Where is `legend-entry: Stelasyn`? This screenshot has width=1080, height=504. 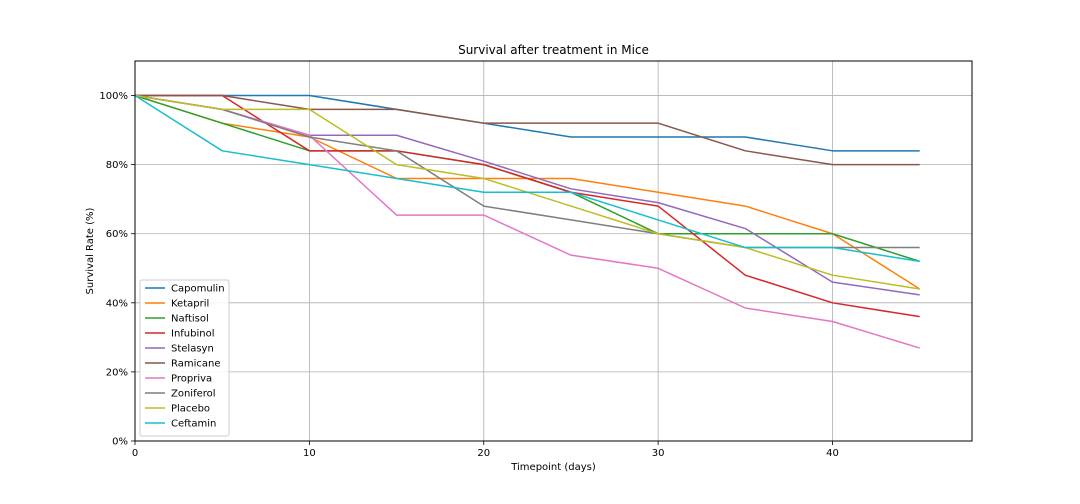 legend-entry: Stelasyn is located at coordinates (192, 349).